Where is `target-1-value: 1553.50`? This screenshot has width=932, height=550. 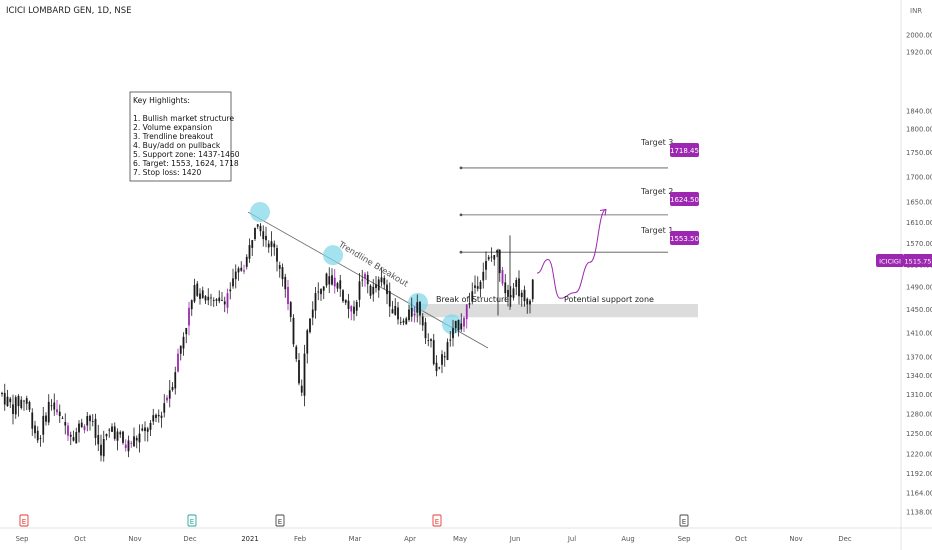
target-1-value: 1553.50 is located at coordinates (684, 239).